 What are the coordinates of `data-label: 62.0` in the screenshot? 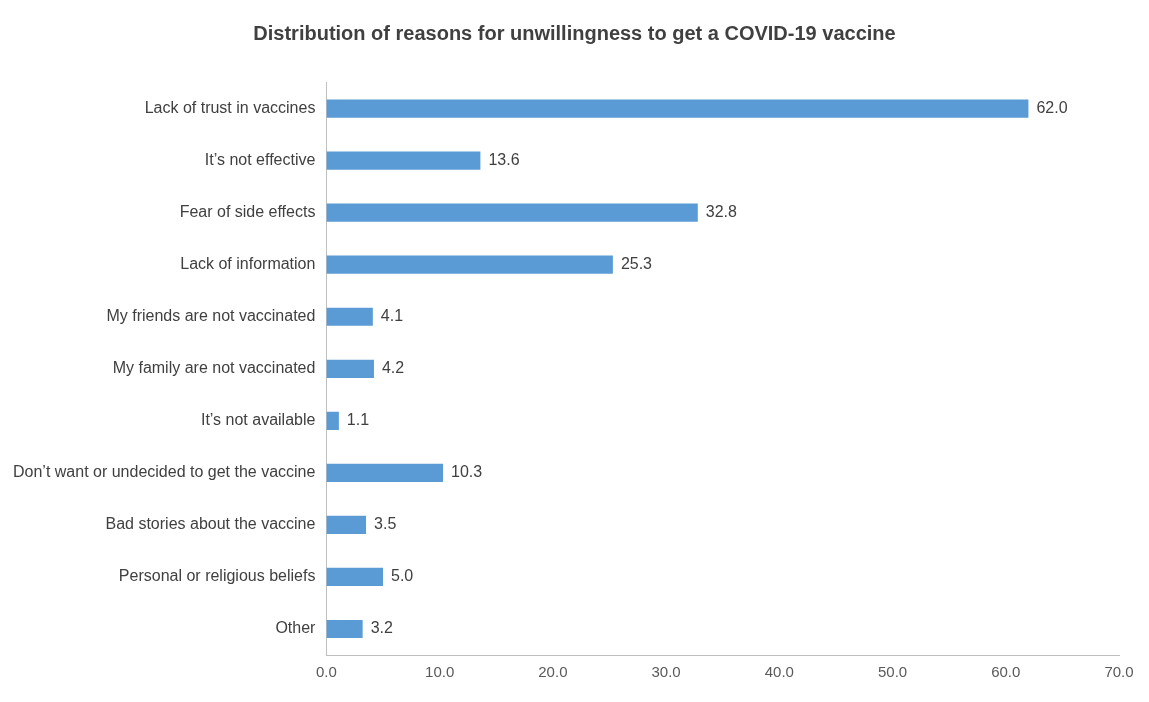 It's located at (1052, 108).